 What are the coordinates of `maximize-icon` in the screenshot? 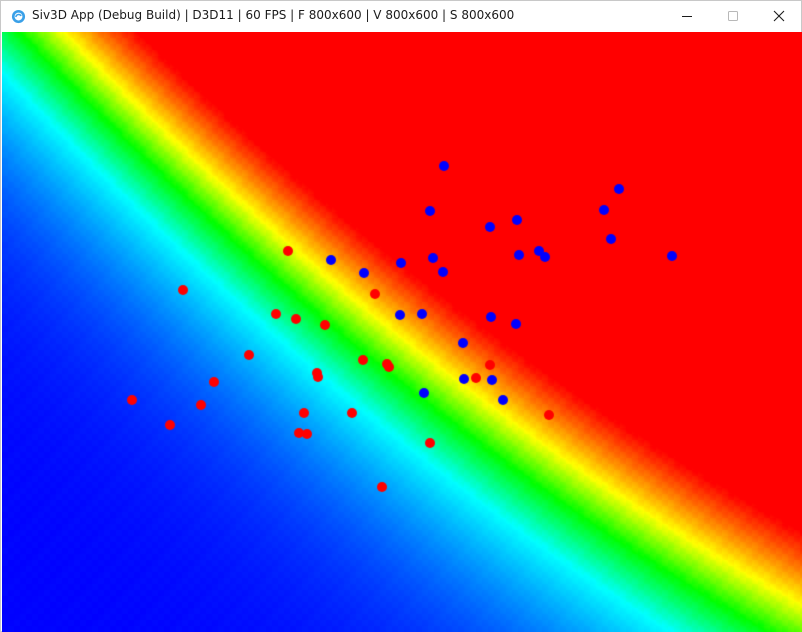 It's located at (733, 16).